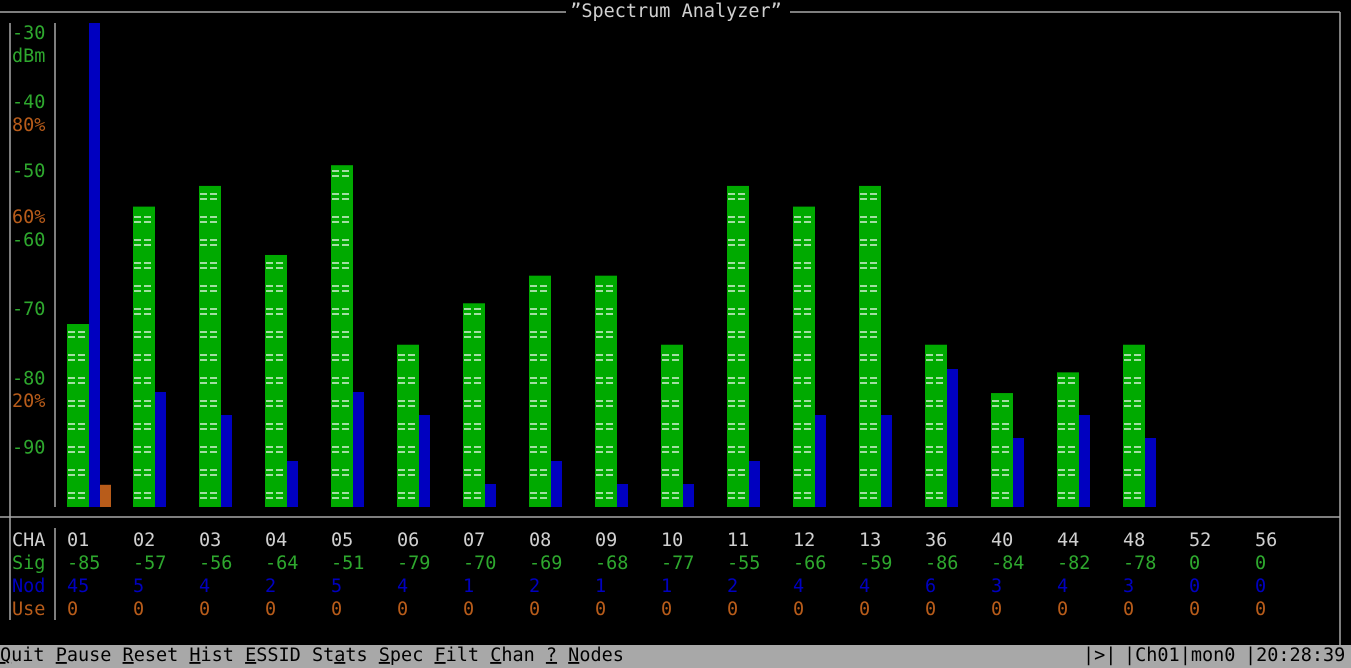  What do you see at coordinates (194, 655) in the screenshot?
I see `hotkey: H` at bounding box center [194, 655].